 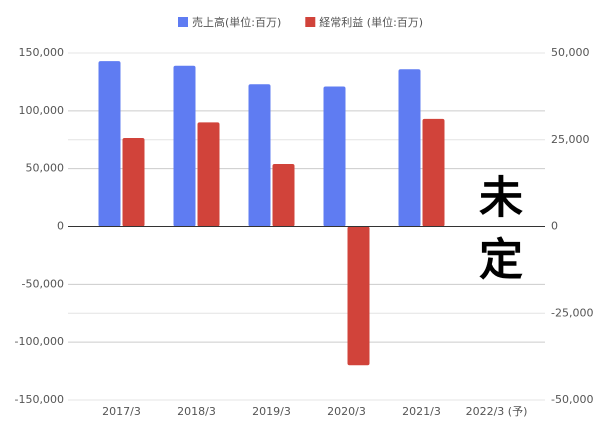 What do you see at coordinates (570, 52) in the screenshot?
I see `y2-tick-label: 50,000` at bounding box center [570, 52].